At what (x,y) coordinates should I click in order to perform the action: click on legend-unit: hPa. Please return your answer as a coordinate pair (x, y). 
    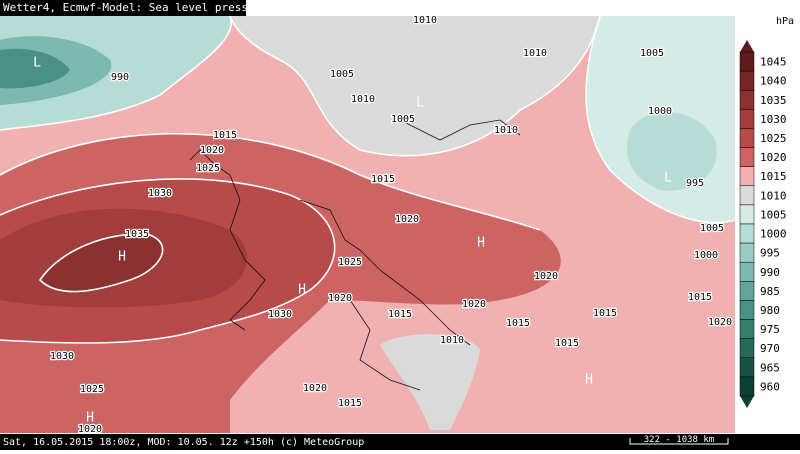
    Looking at the image, I should click on (785, 21).